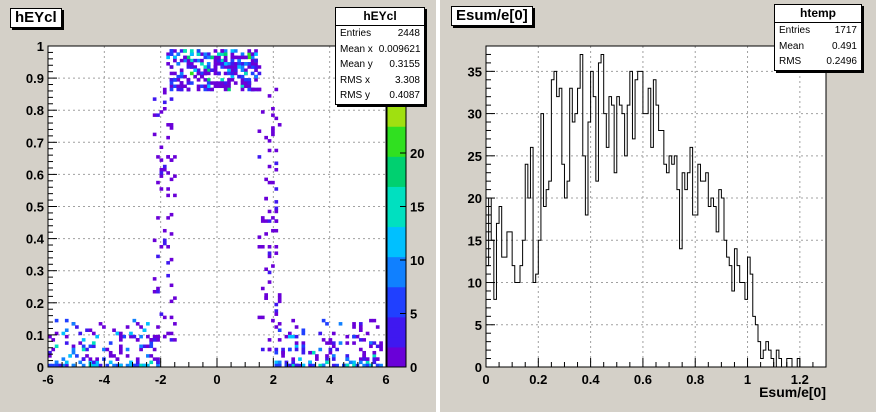 The width and height of the screenshot is (876, 412). I want to click on y-tick-label: 0.4, so click(35, 239).